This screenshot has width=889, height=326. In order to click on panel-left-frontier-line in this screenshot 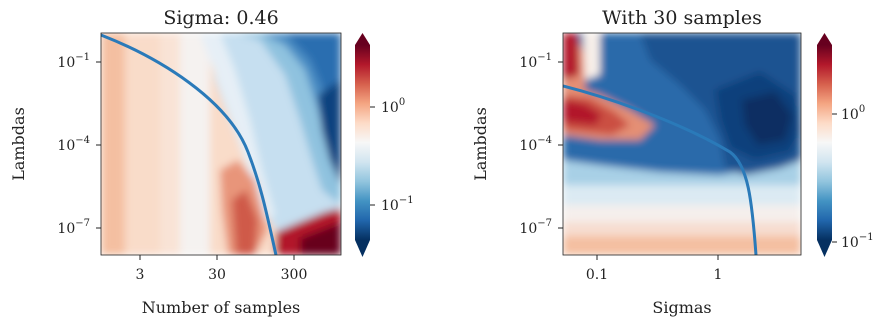, I will do `click(189, 144)`.